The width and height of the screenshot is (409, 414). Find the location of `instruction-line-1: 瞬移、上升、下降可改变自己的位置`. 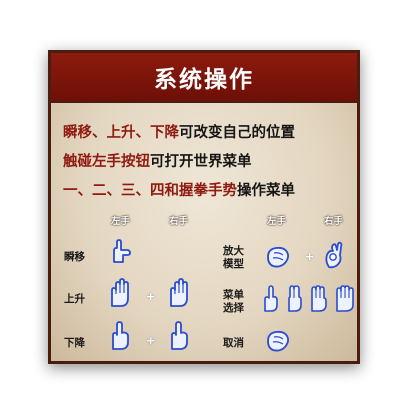

instruction-line-1: 瞬移、上升、下降可改变自己的位置 is located at coordinates (211, 133).